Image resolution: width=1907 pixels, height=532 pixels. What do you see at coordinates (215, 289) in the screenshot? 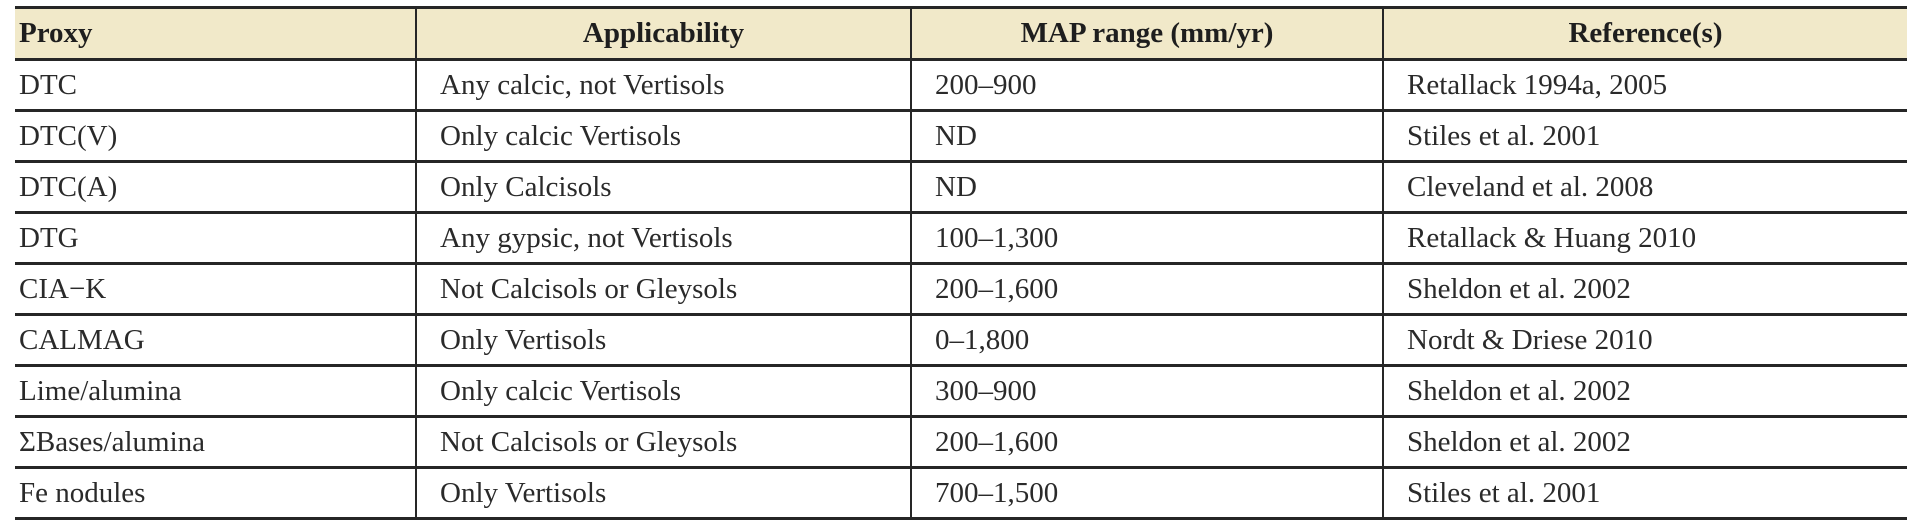
I see `cell-proxy: CIA−K` at bounding box center [215, 289].